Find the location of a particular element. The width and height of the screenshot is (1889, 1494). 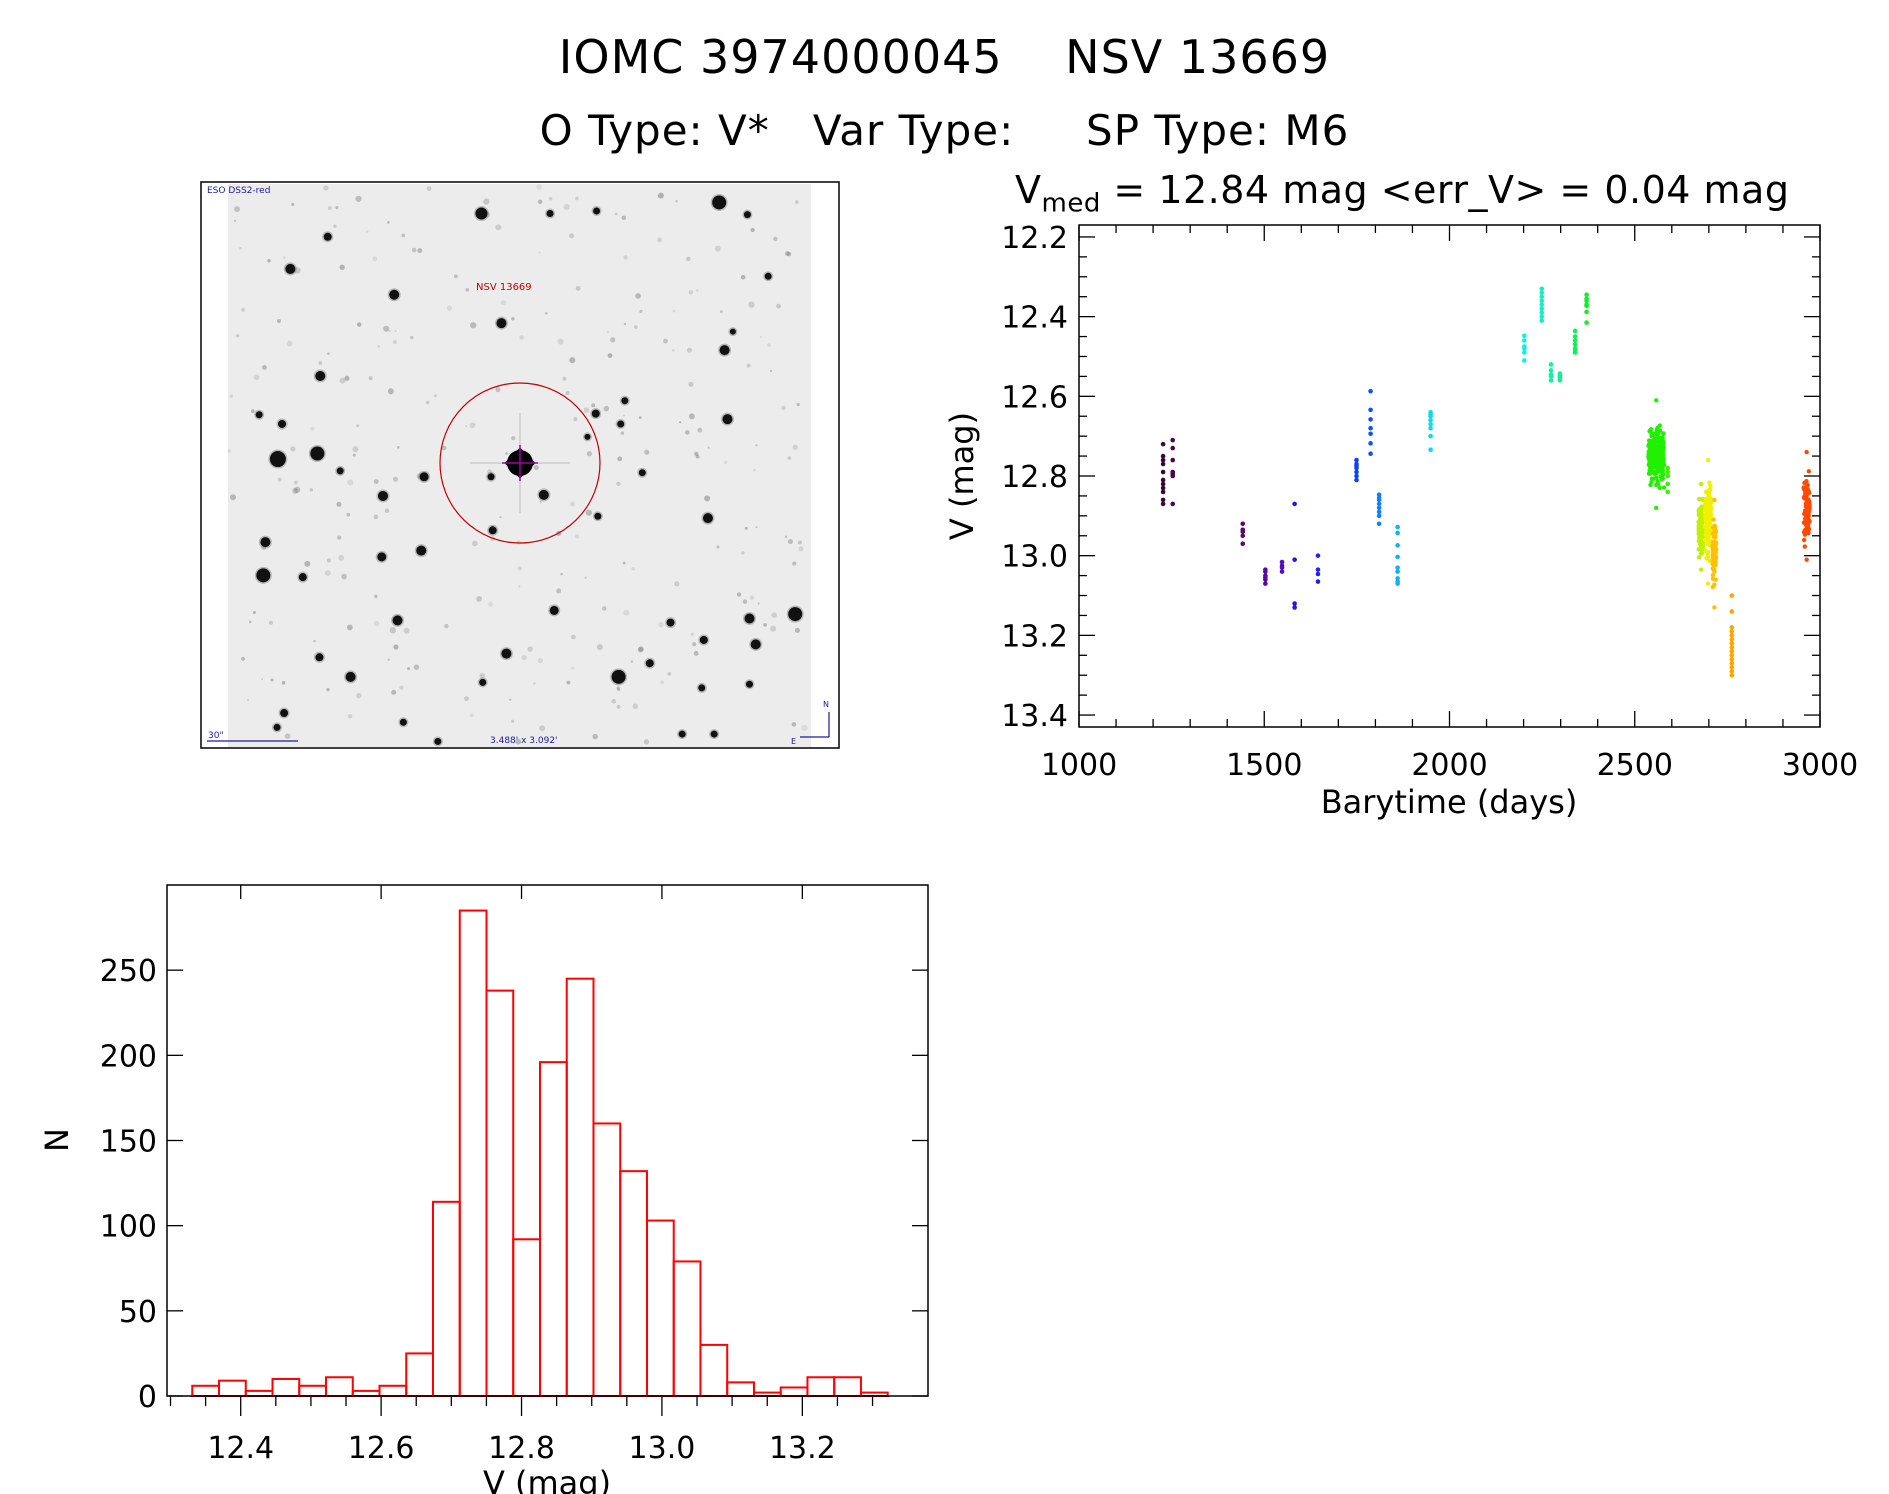

scale-bar-label: 30" is located at coordinates (216, 736).